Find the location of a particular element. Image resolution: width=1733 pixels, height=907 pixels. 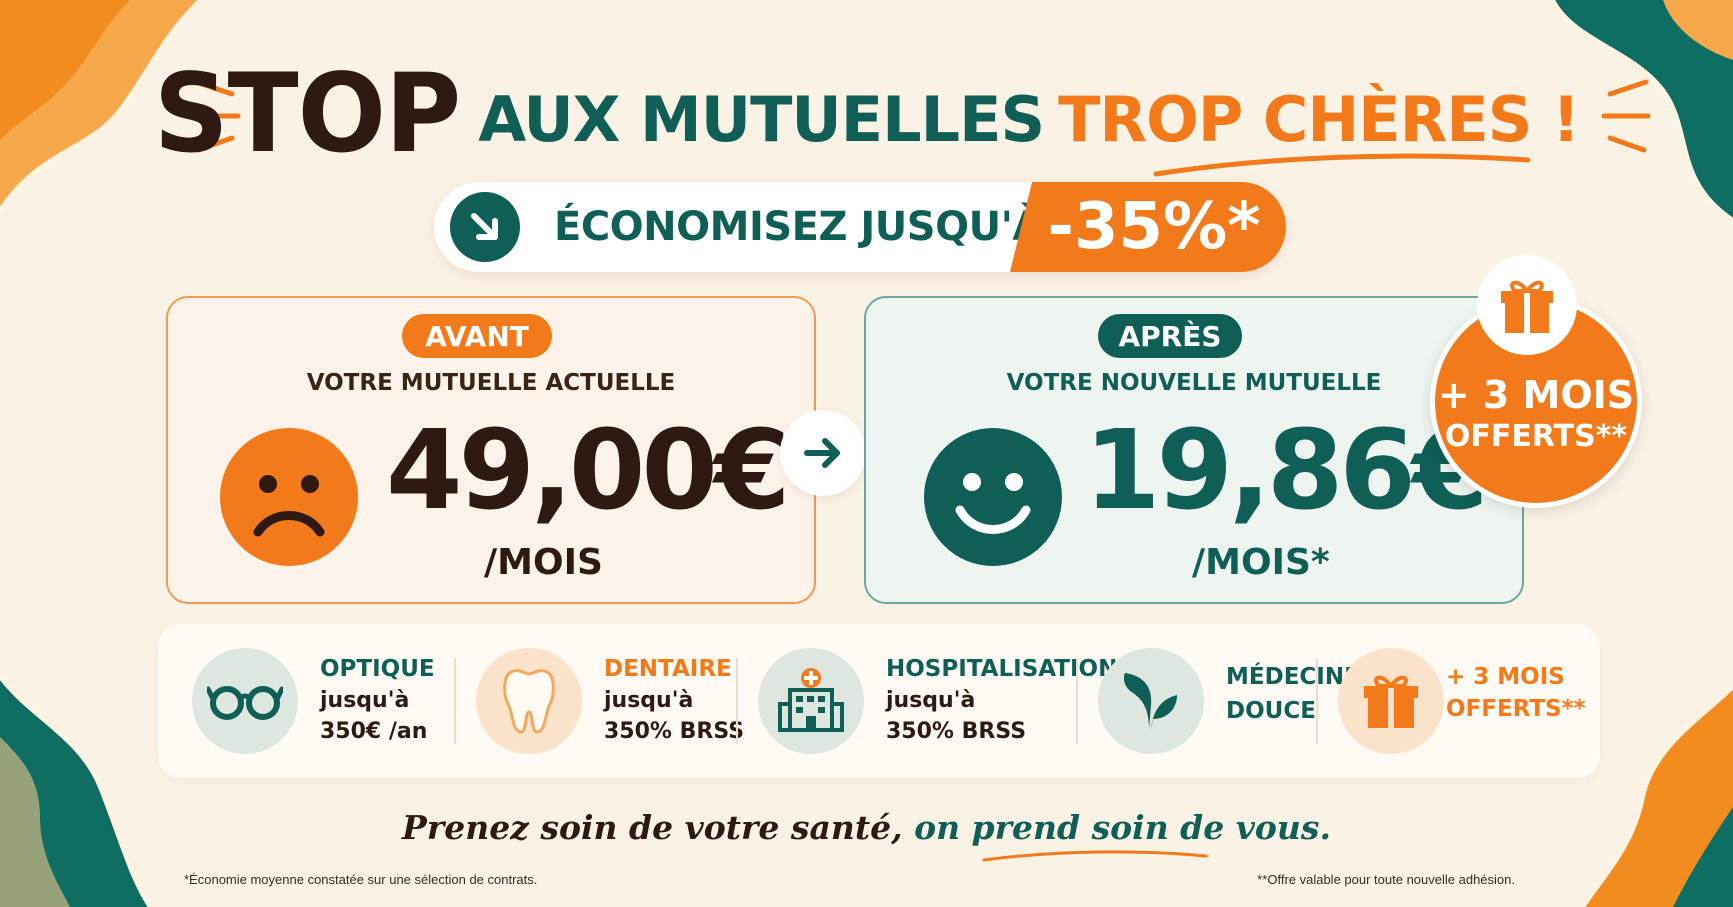

headline: STOP AUX MUTUELLES TROP CHÈRES ! is located at coordinates (866, 113).